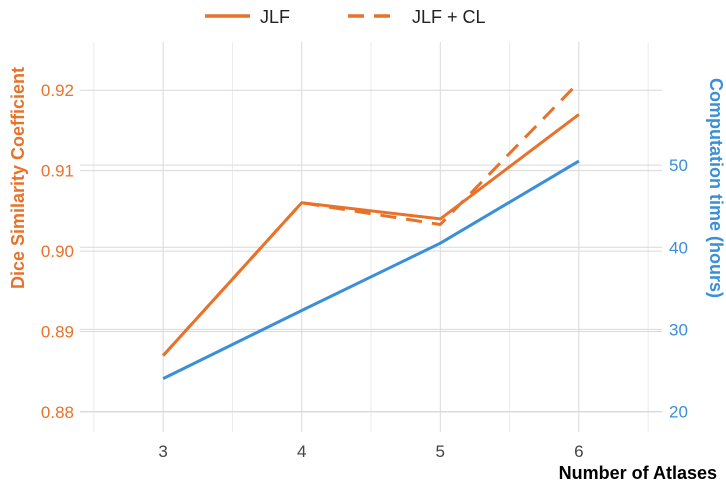 Image resolution: width=726 pixels, height=489 pixels. Describe the element at coordinates (638, 473) in the screenshot. I see `x-axis-title: Number of Atlases` at that location.